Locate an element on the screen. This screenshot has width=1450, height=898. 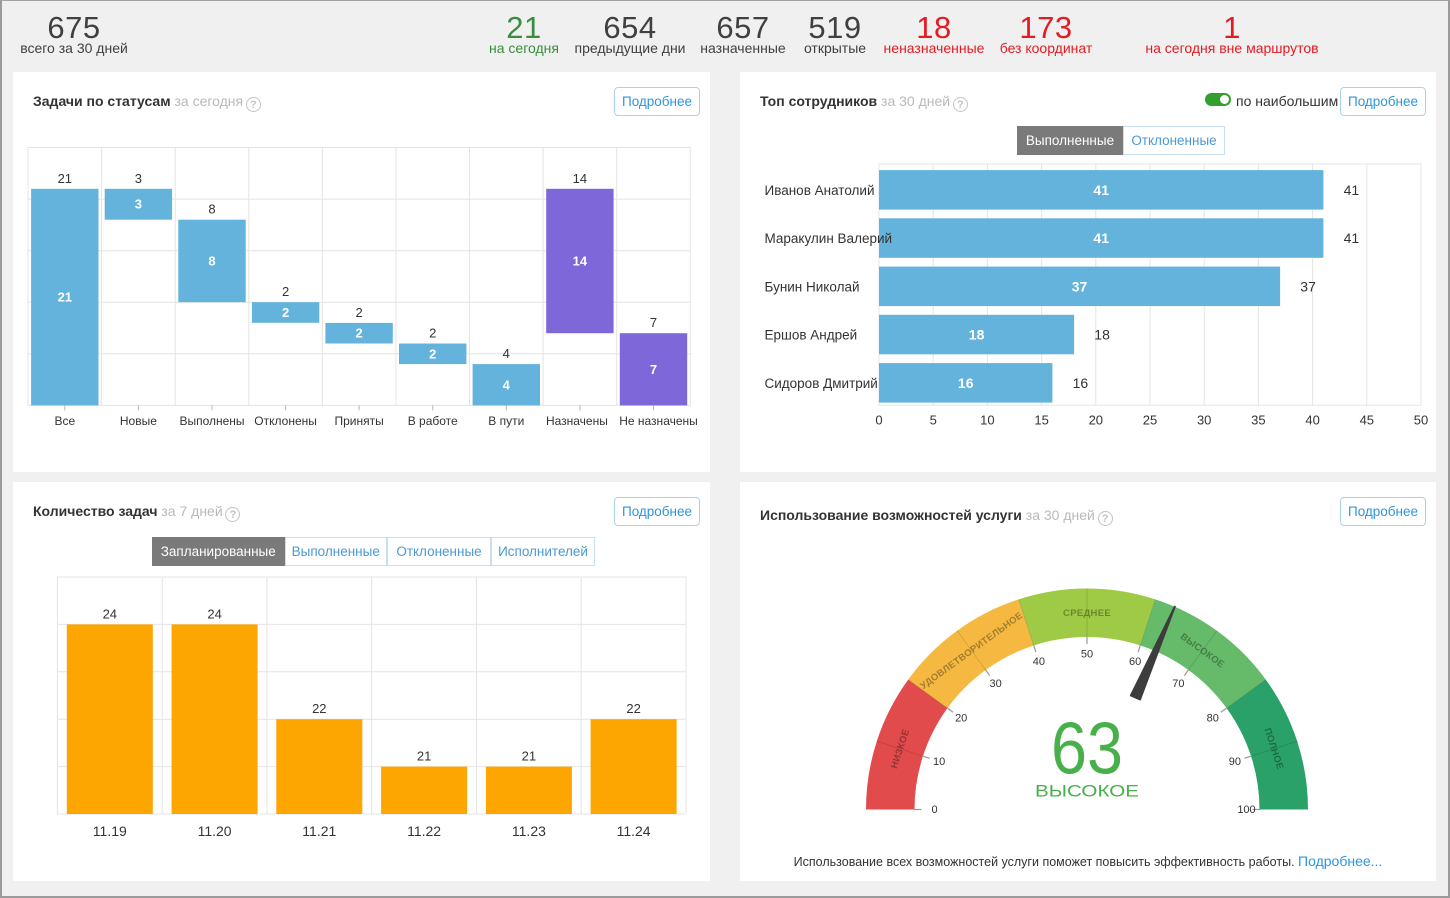
svg-text: Отклонены is located at coordinates (285, 421).